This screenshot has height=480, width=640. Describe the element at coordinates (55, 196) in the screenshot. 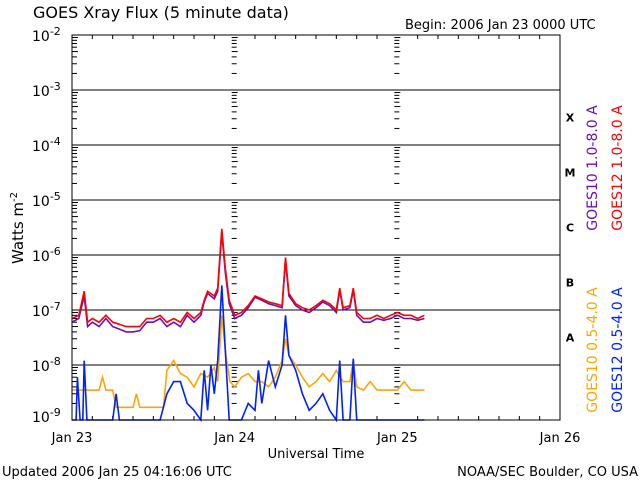

I see `y-tick-exponent: -5` at that location.